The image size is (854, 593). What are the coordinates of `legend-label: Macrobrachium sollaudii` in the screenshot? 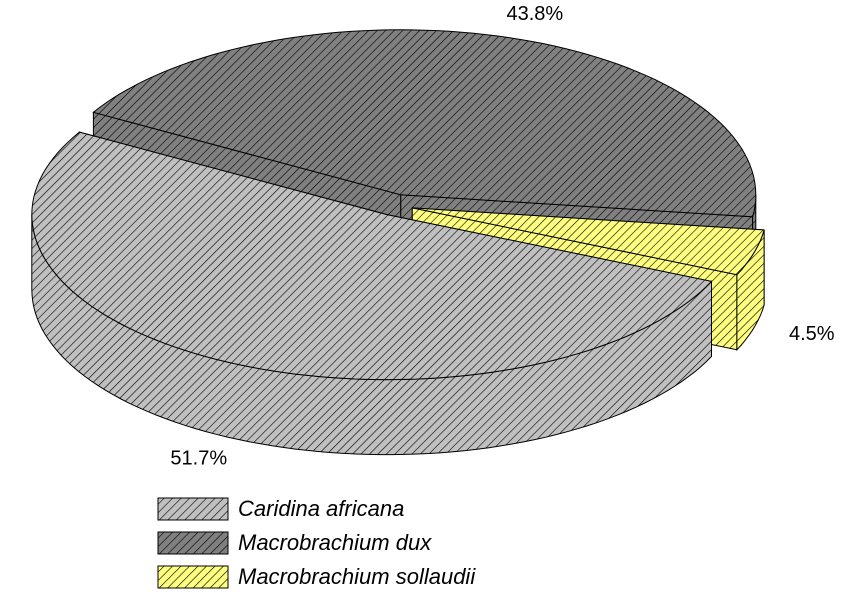 It's located at (357, 576).